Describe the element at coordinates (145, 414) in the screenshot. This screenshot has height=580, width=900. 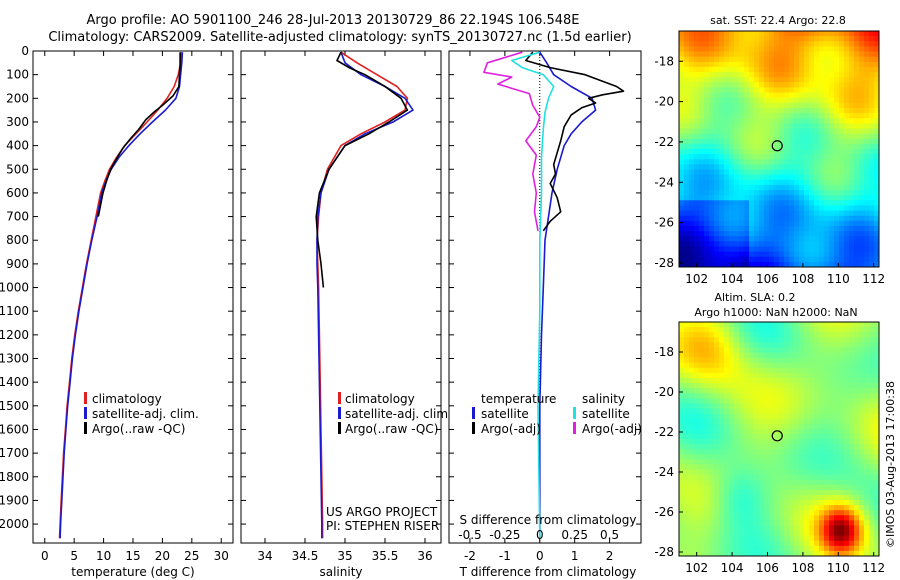
I see `legend-label-satellite: satellite-adj. clim.` at that location.